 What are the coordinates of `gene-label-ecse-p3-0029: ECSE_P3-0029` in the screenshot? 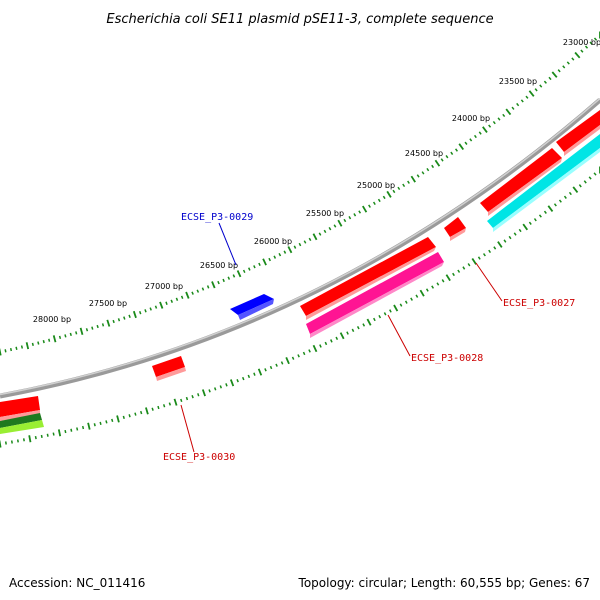 It's located at (217, 217).